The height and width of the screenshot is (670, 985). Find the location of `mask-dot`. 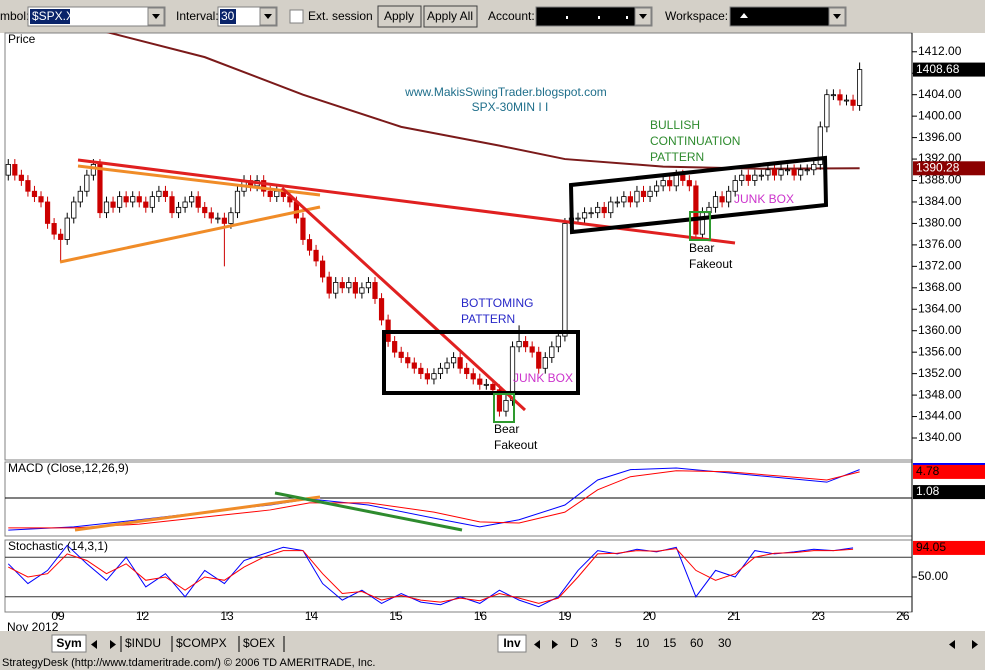

mask-dot is located at coordinates (567, 17).